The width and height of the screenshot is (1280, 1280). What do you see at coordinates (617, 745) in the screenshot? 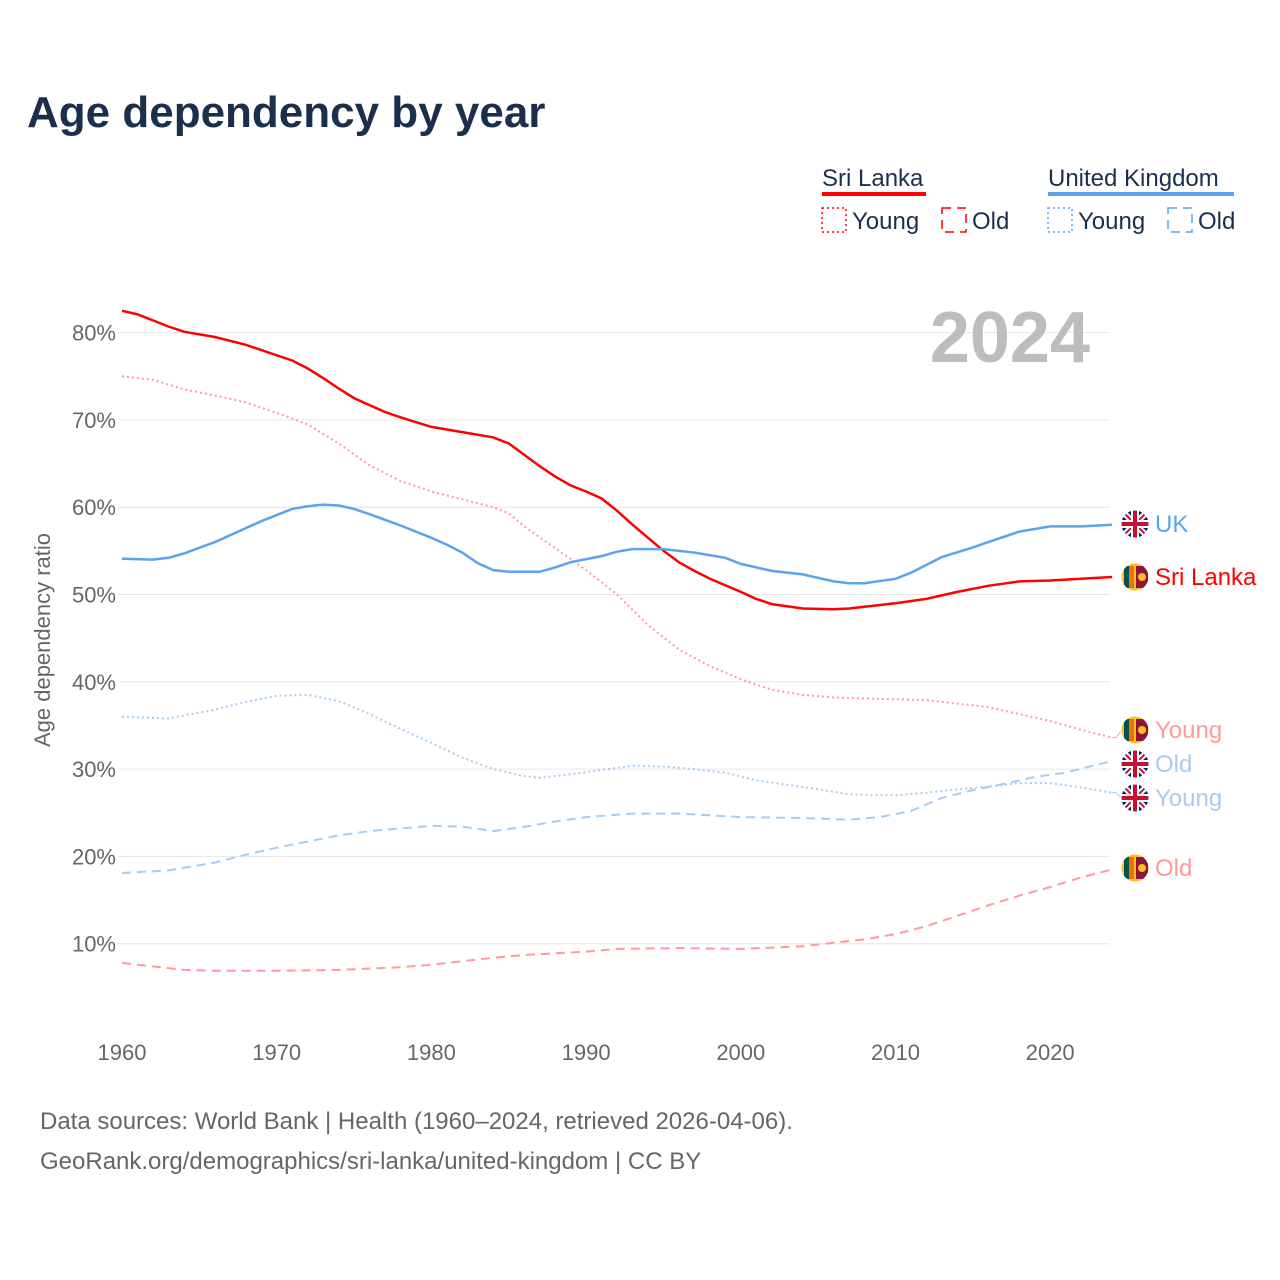
I see `series-line-united-kingdom-young` at bounding box center [617, 745].